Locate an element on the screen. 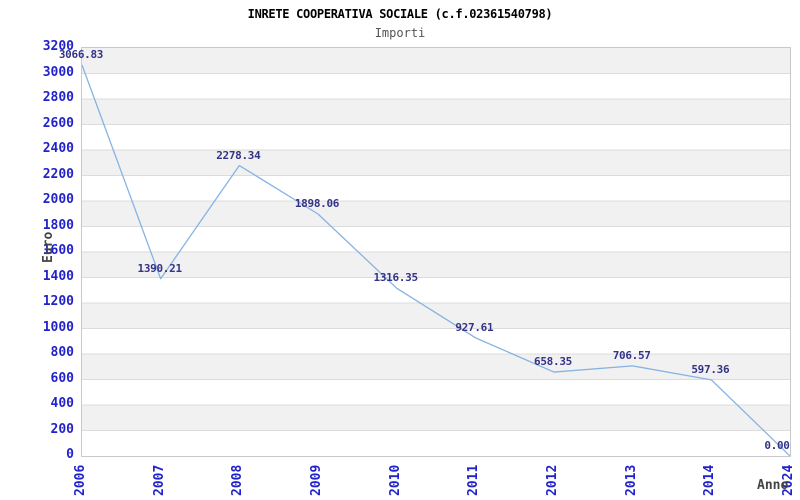  point-label: 597.36 is located at coordinates (710, 369).